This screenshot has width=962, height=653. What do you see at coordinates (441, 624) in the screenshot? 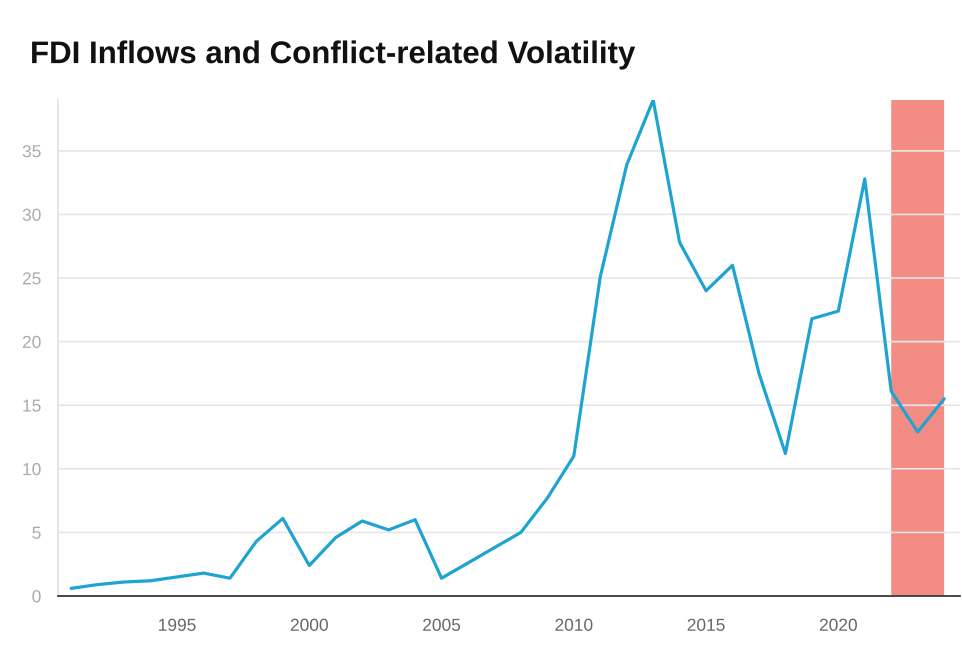
I see `x-tick-label: 2005` at bounding box center [441, 624].